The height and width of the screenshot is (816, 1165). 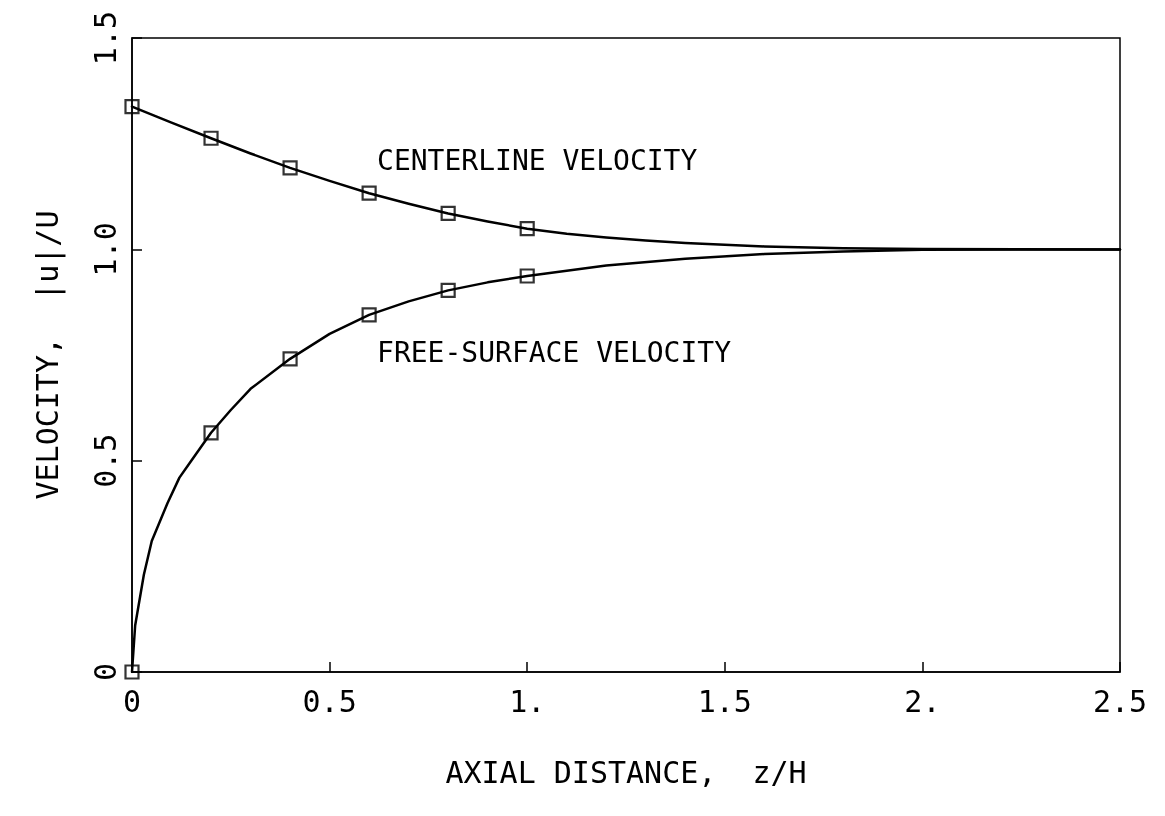 What do you see at coordinates (329, 701) in the screenshot?
I see `x-tick-label: 0.5` at bounding box center [329, 701].